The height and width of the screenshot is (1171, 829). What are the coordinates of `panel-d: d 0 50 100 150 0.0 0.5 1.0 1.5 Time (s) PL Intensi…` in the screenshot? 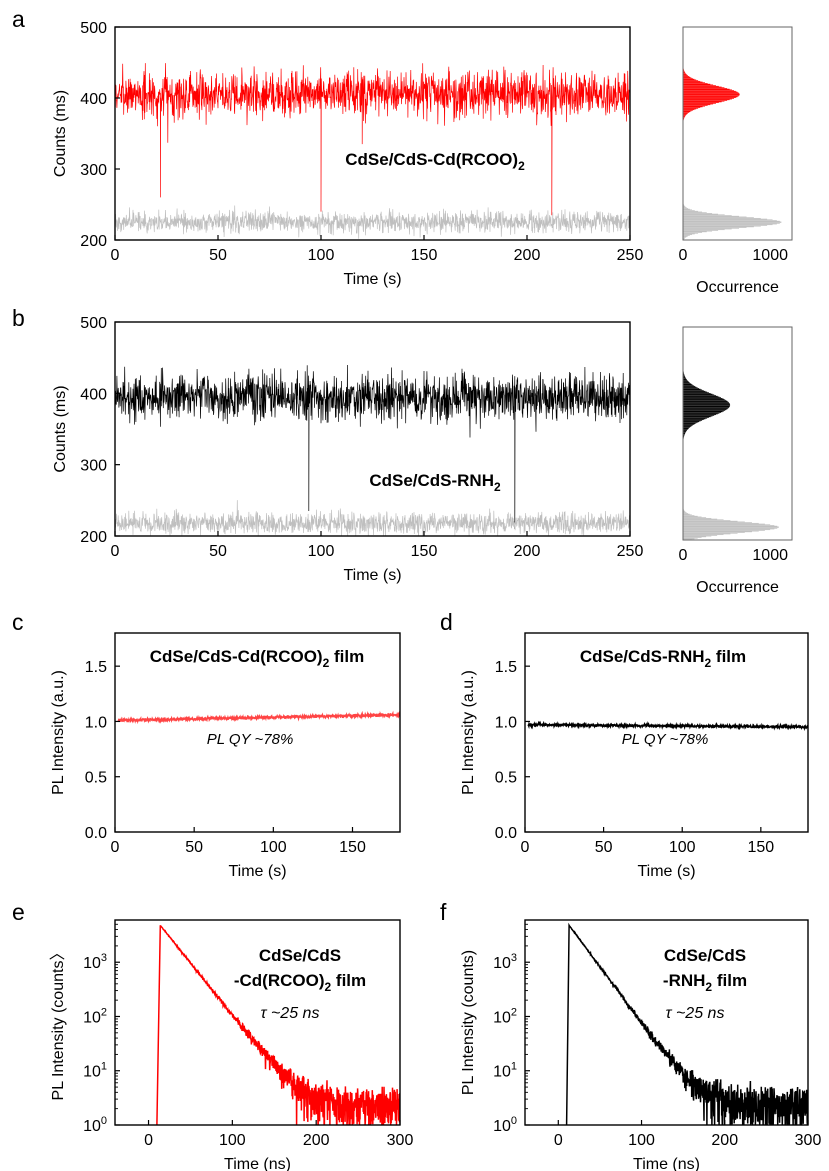 It's located at (624, 744).